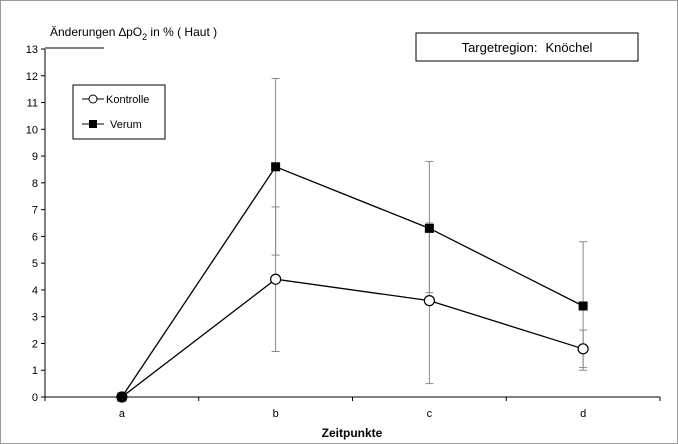 Image resolution: width=678 pixels, height=444 pixels. What do you see at coordinates (32, 130) in the screenshot?
I see `y-tick-label: 10` at bounding box center [32, 130].